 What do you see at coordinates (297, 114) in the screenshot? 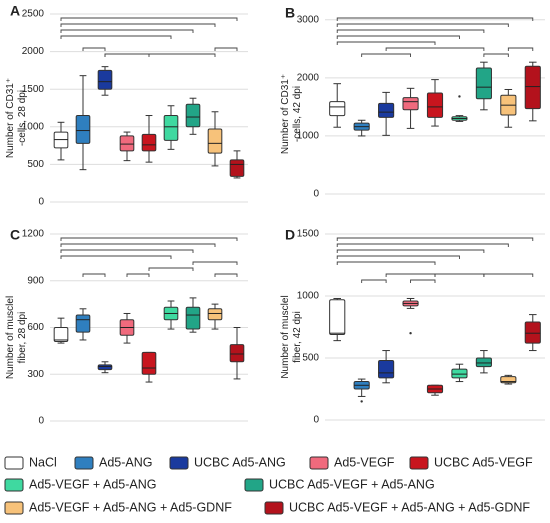
I see `y-axis-label-line: -cells, 42 dpi` at bounding box center [297, 114].